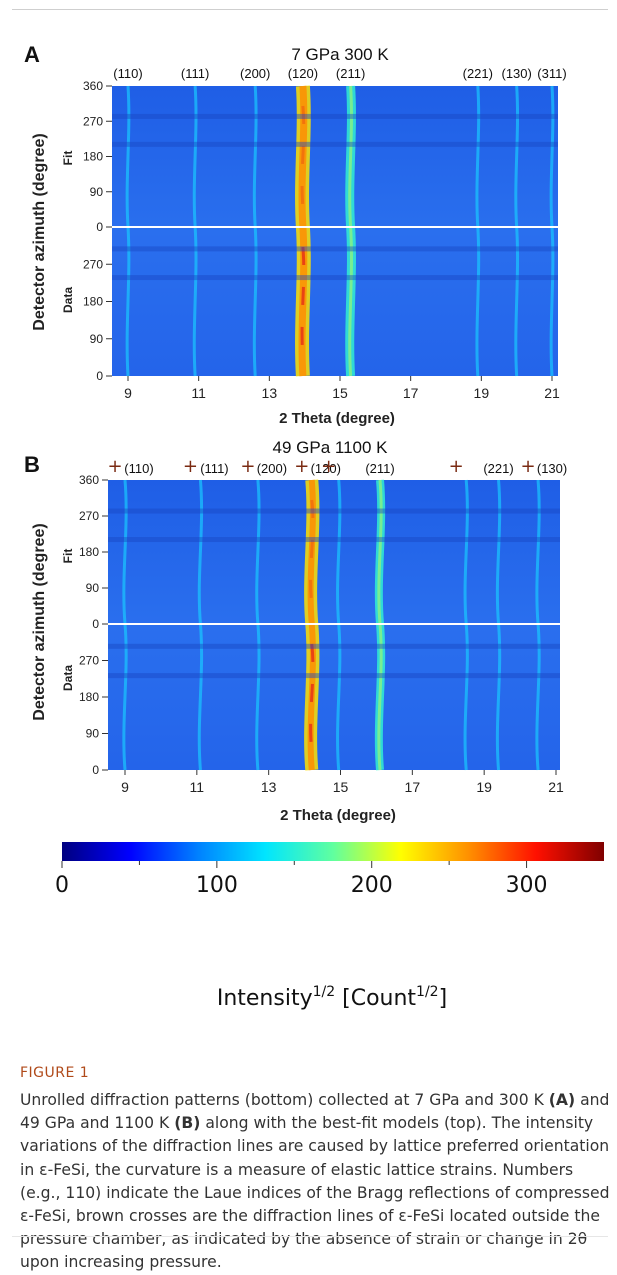 This screenshot has height=1275, width=617. I want to click on colorbar-tick-label: 100, so click(217, 885).